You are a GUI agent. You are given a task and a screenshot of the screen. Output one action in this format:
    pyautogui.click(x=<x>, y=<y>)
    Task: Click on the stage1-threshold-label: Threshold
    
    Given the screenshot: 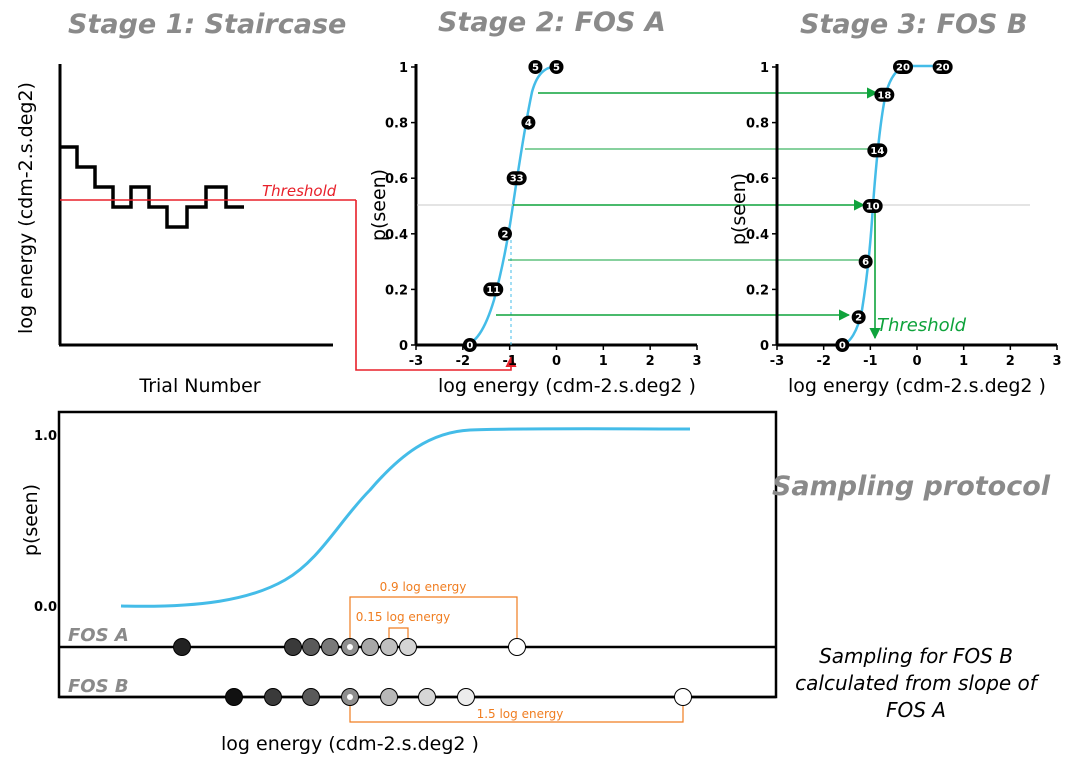 What is the action you would take?
    pyautogui.click(x=299, y=191)
    